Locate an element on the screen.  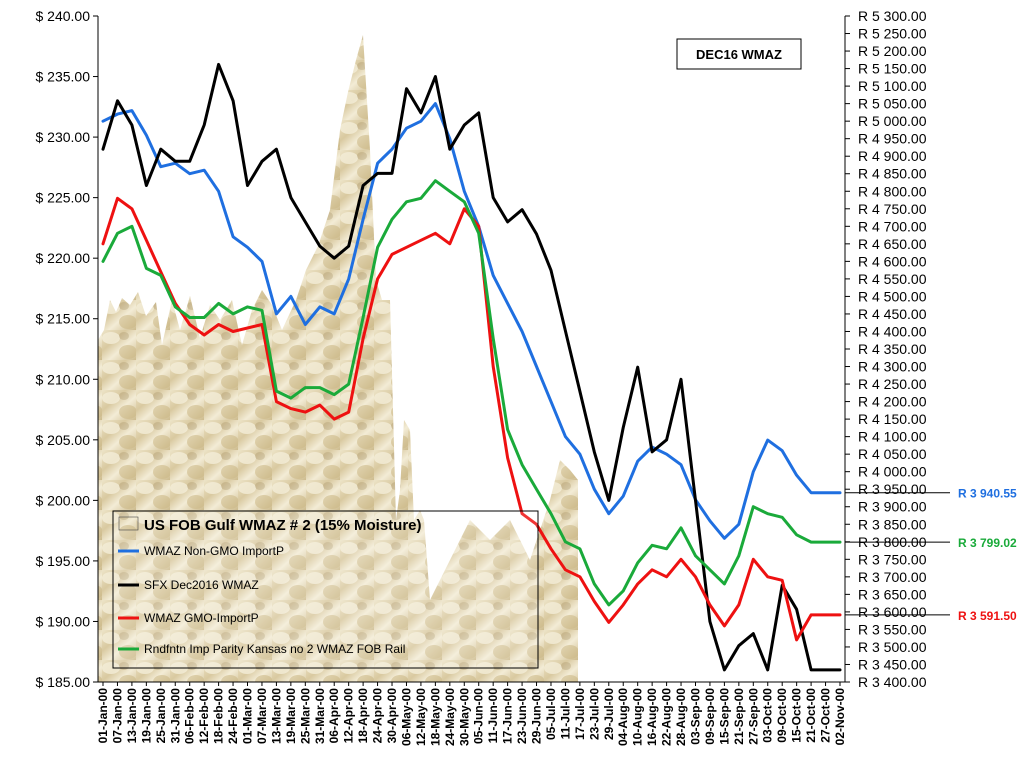
title-box is located at coordinates (739, 54).